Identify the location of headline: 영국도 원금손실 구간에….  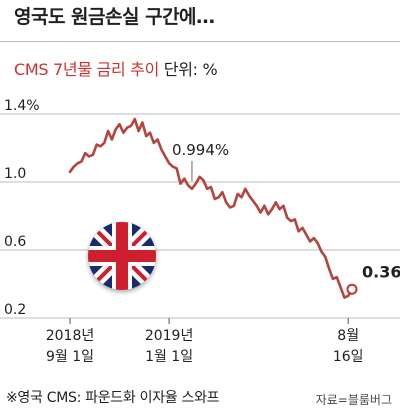
(114, 17).